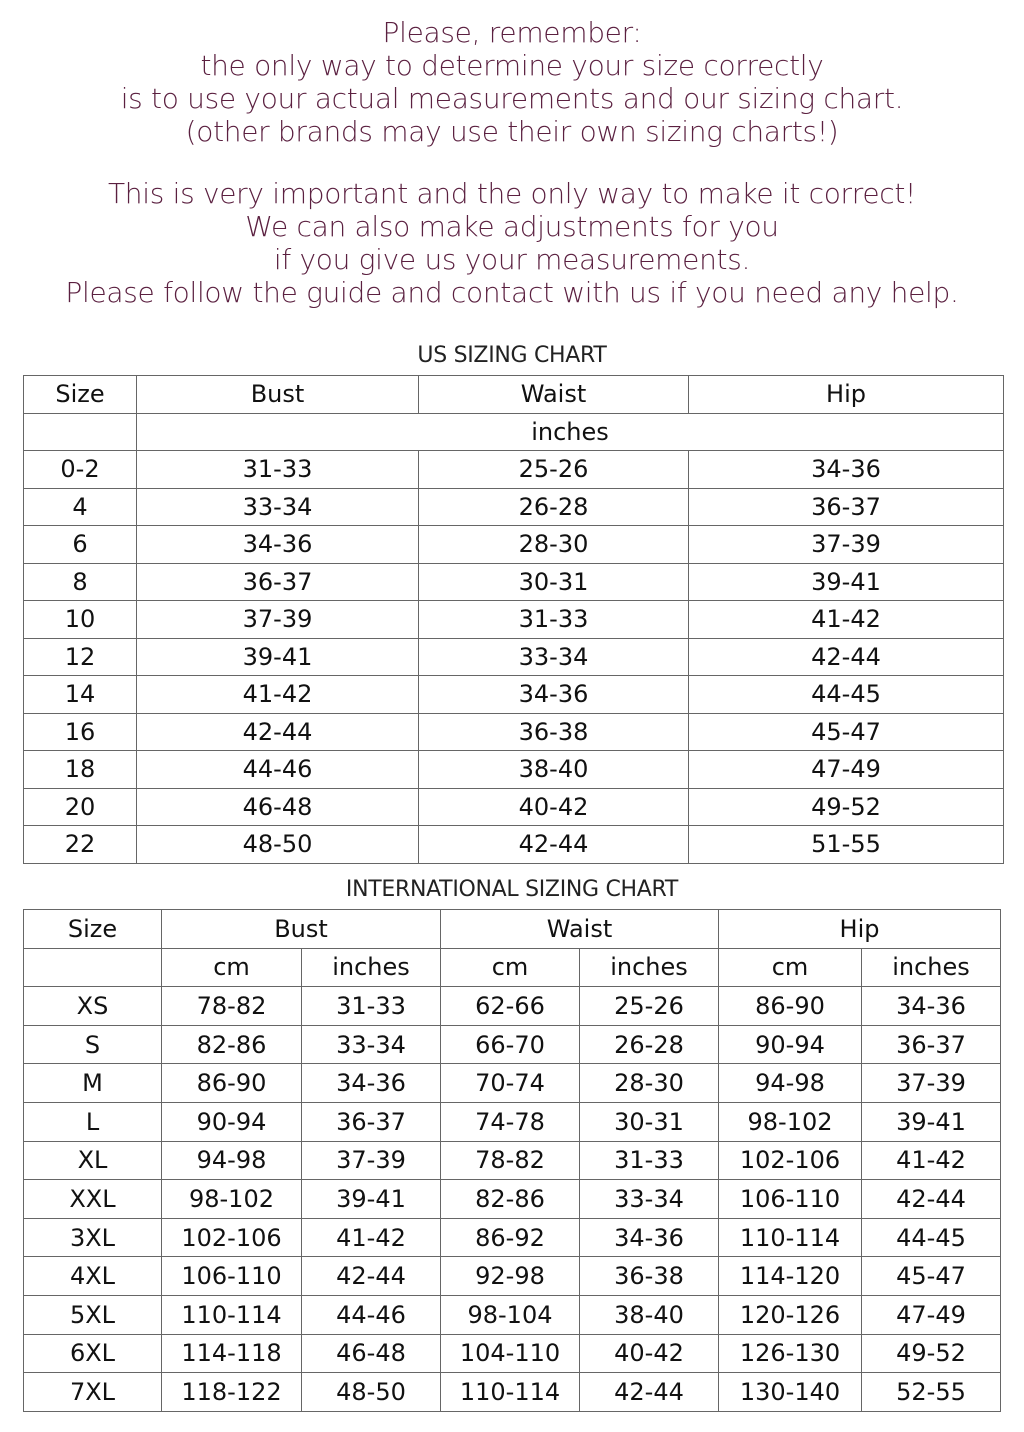  I want to click on header-waist: Waist, so click(579, 929).